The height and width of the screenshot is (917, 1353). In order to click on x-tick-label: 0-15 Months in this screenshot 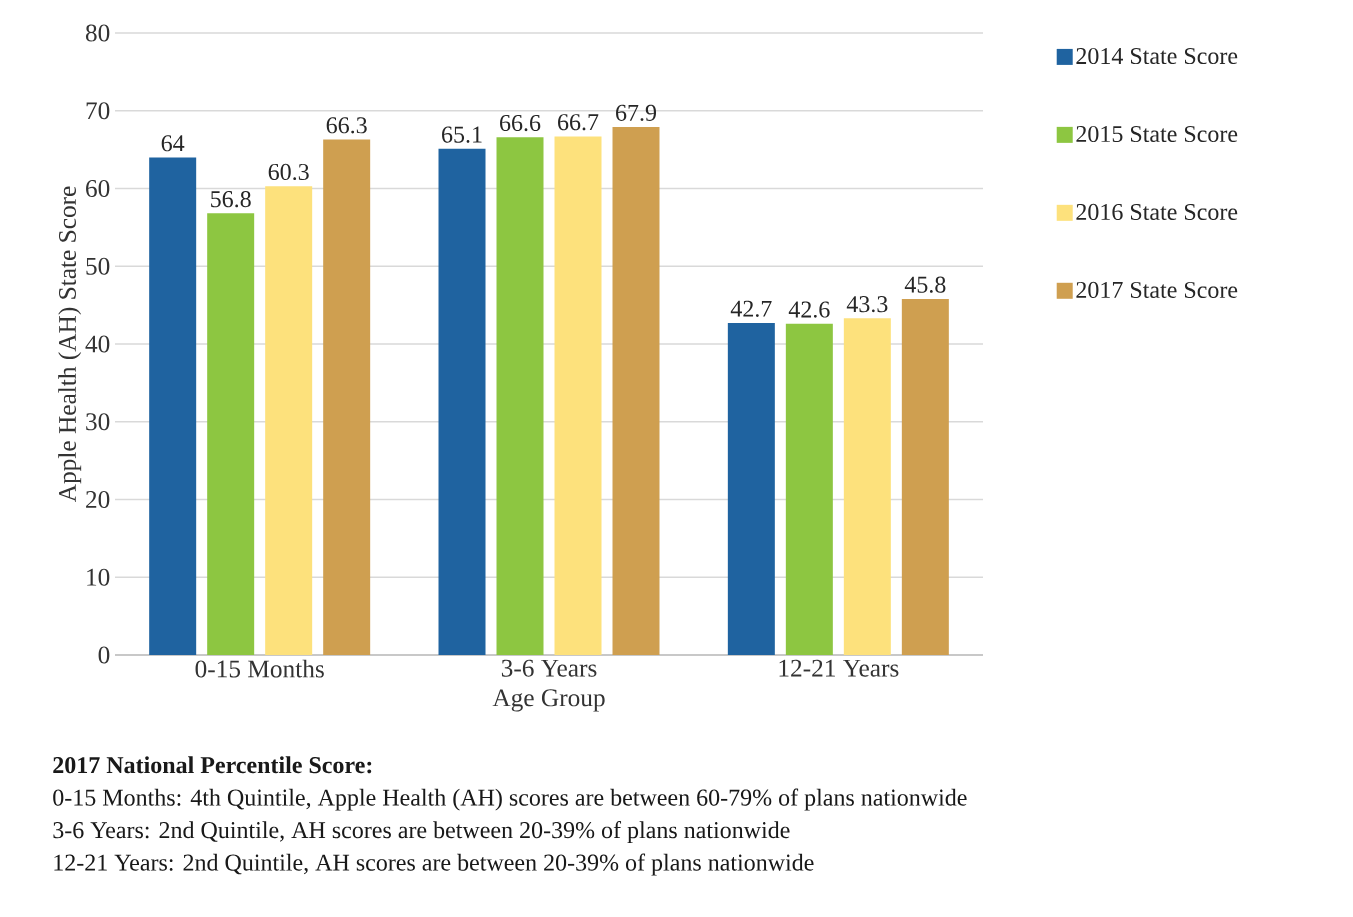, I will do `click(259, 668)`.